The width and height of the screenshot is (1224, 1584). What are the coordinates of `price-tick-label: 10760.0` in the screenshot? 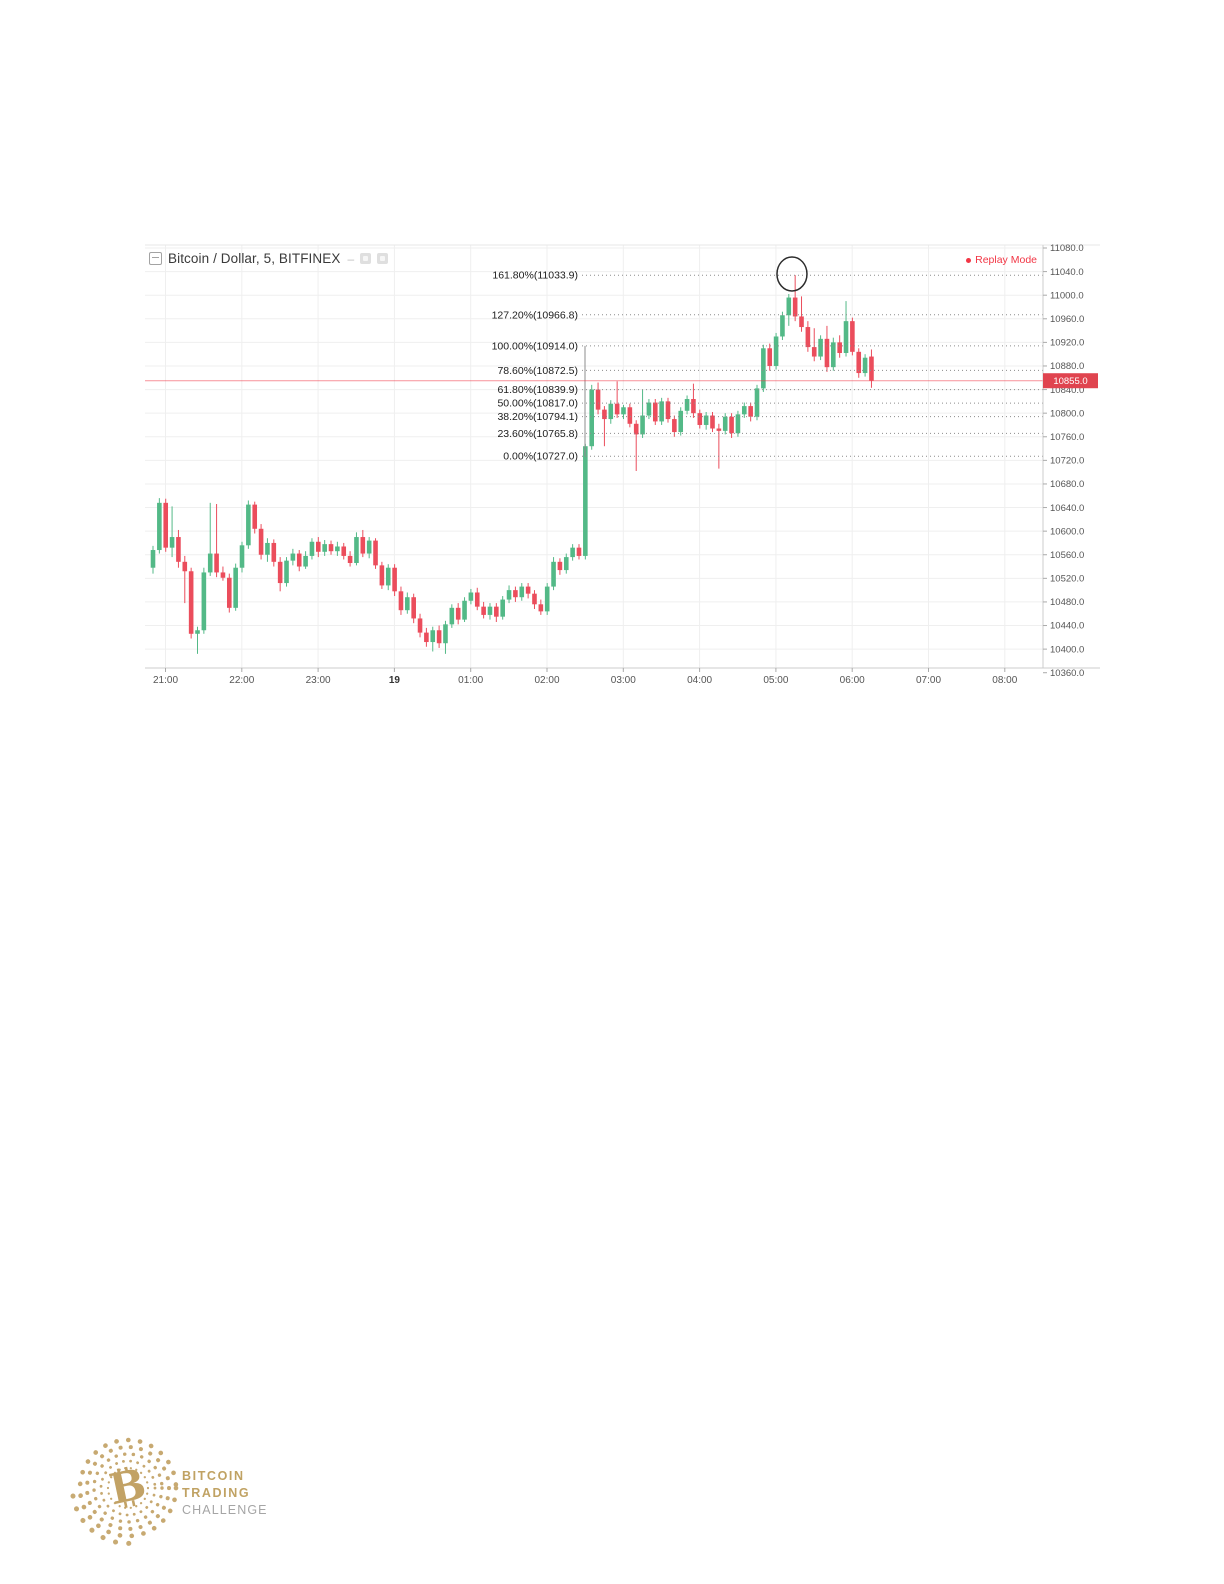 It's located at (1067, 437).